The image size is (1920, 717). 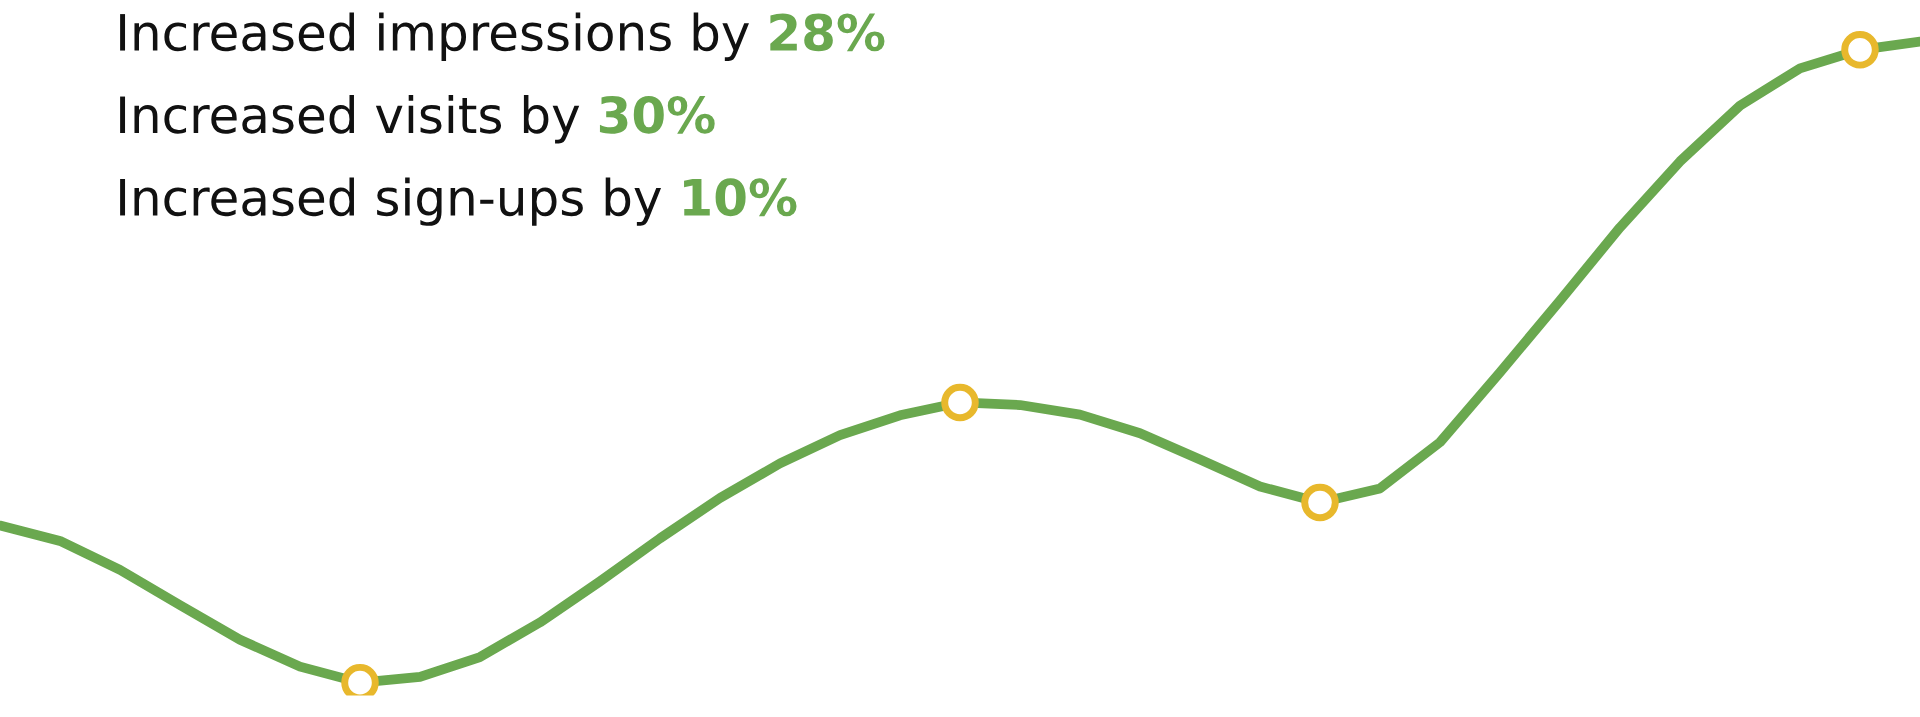 I want to click on annotation: Increased visits by 30%, so click(x=417, y=119).